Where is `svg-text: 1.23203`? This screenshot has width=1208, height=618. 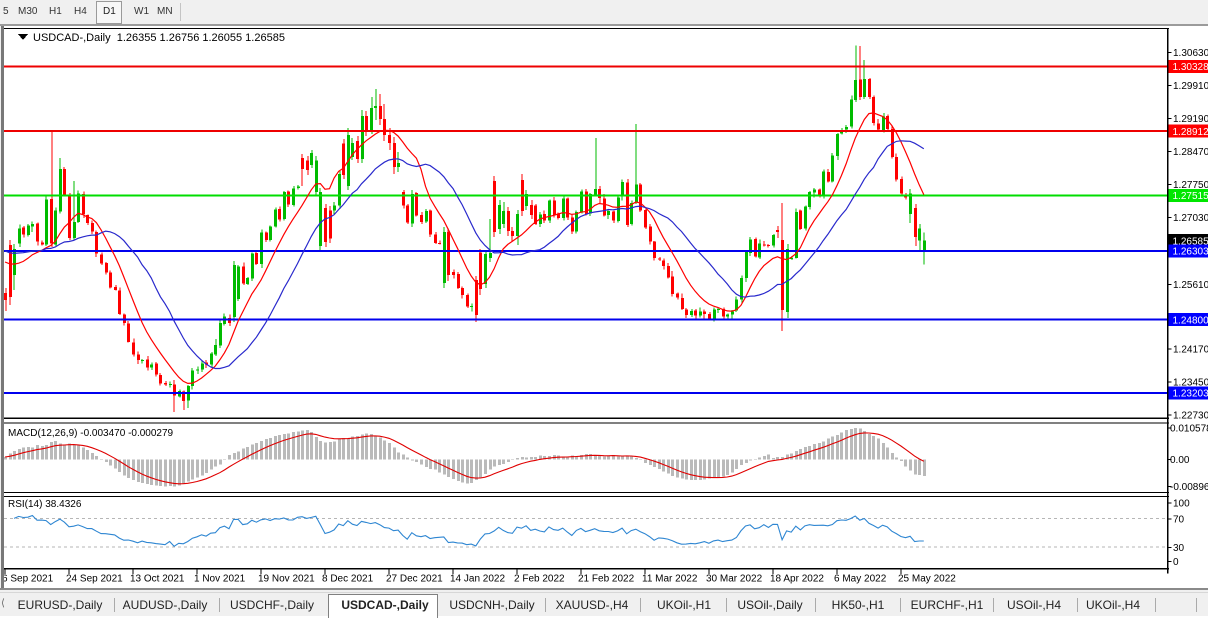
svg-text: 1.23203 is located at coordinates (1190, 394).